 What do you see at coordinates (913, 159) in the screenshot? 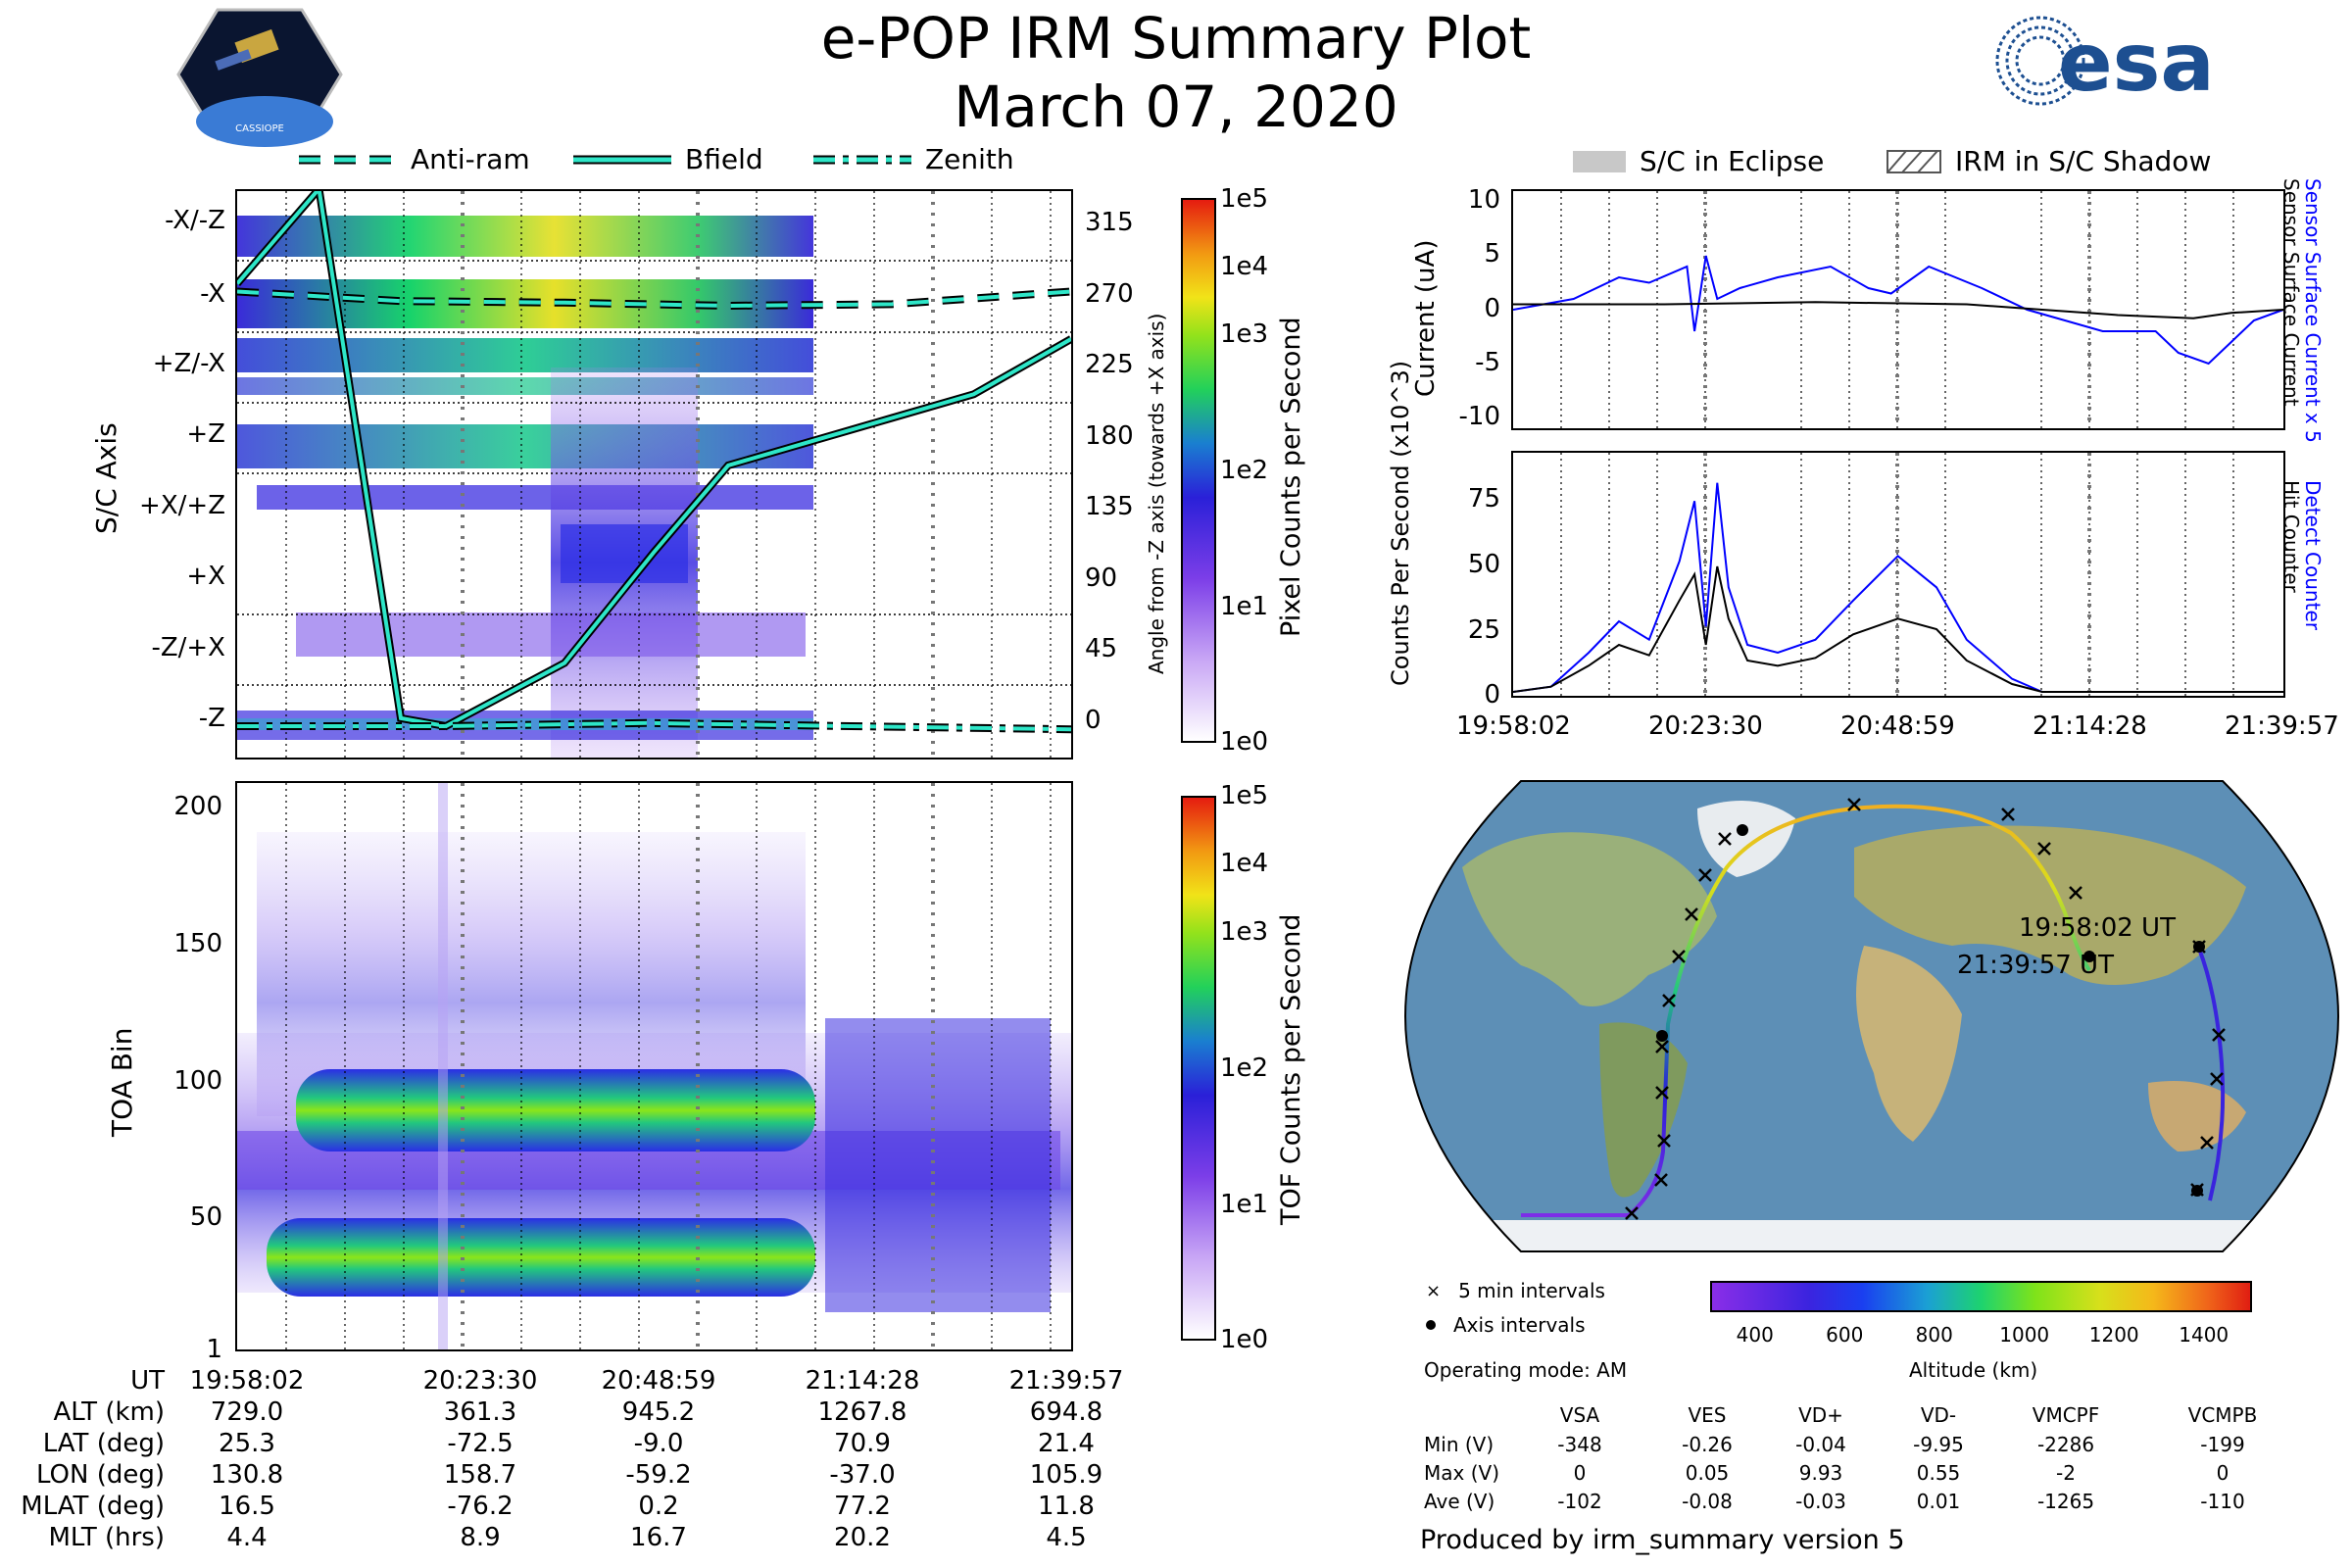
I see `legend-zenith: Zenith` at bounding box center [913, 159].